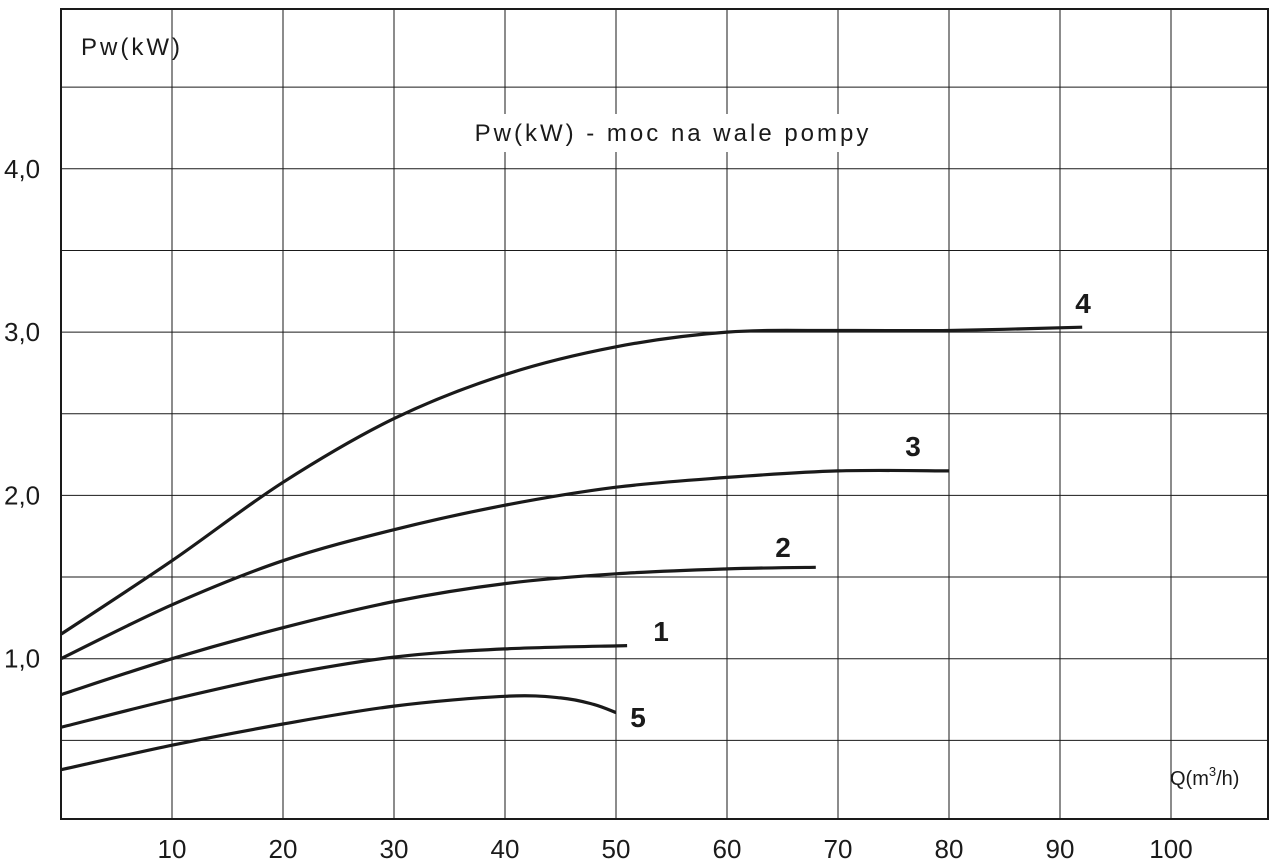 The height and width of the screenshot is (863, 1269). What do you see at coordinates (1170, 848) in the screenshot?
I see `x-tick-label: 100` at bounding box center [1170, 848].